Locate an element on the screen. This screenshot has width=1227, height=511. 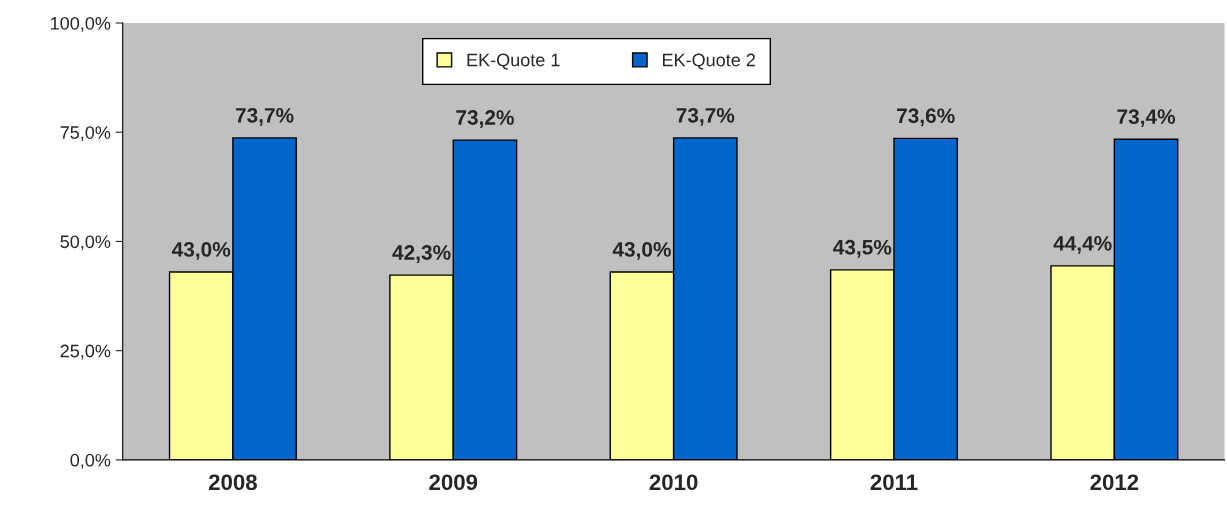
y-tick-label: 25,0% is located at coordinates (85, 352).